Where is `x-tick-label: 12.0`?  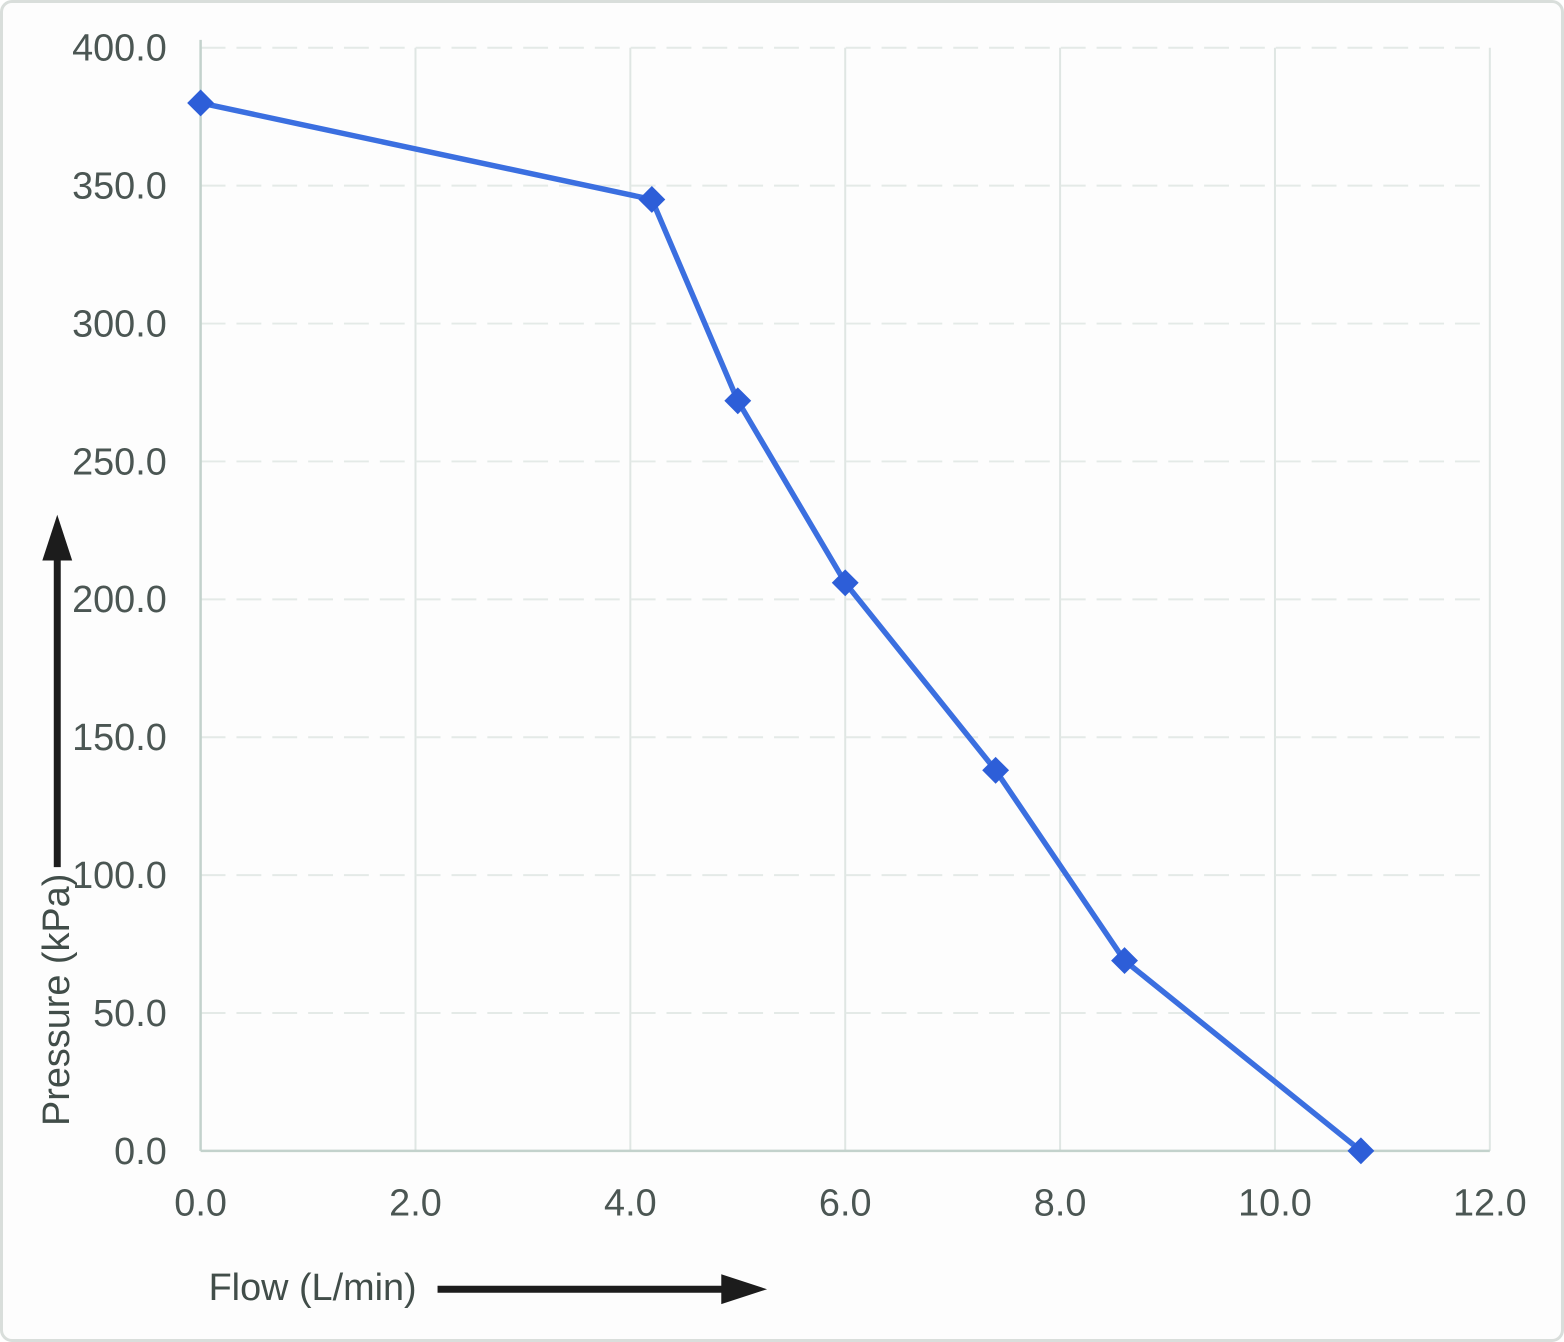 x-tick-label: 12.0 is located at coordinates (1490, 1204).